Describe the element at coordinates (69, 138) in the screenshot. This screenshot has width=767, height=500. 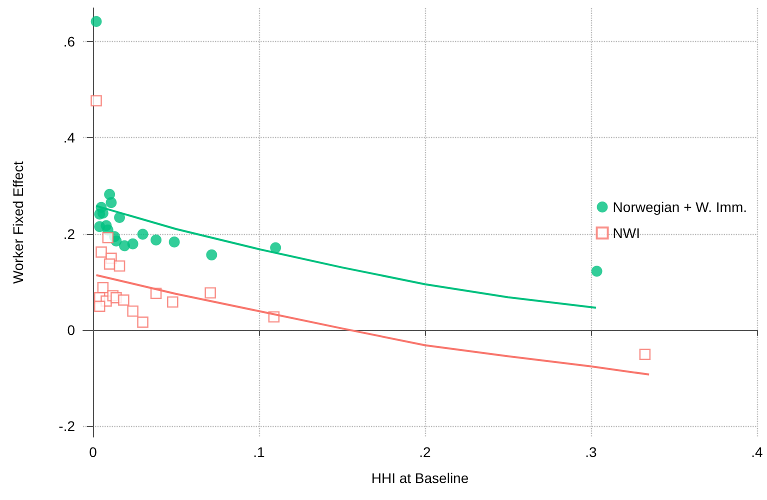
I see `y-tick-label: .4` at that location.